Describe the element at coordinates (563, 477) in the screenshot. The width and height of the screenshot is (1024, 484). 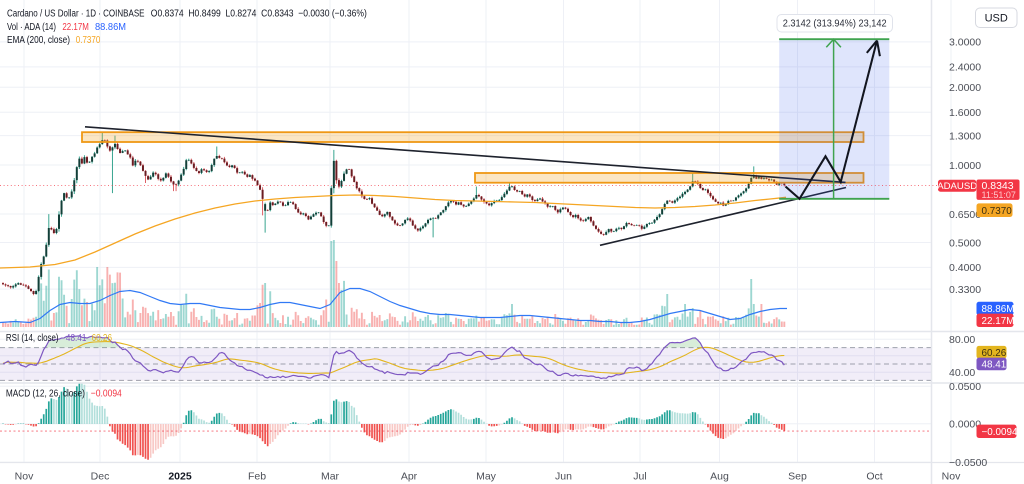
I see `svg-text: Jun` at that location.